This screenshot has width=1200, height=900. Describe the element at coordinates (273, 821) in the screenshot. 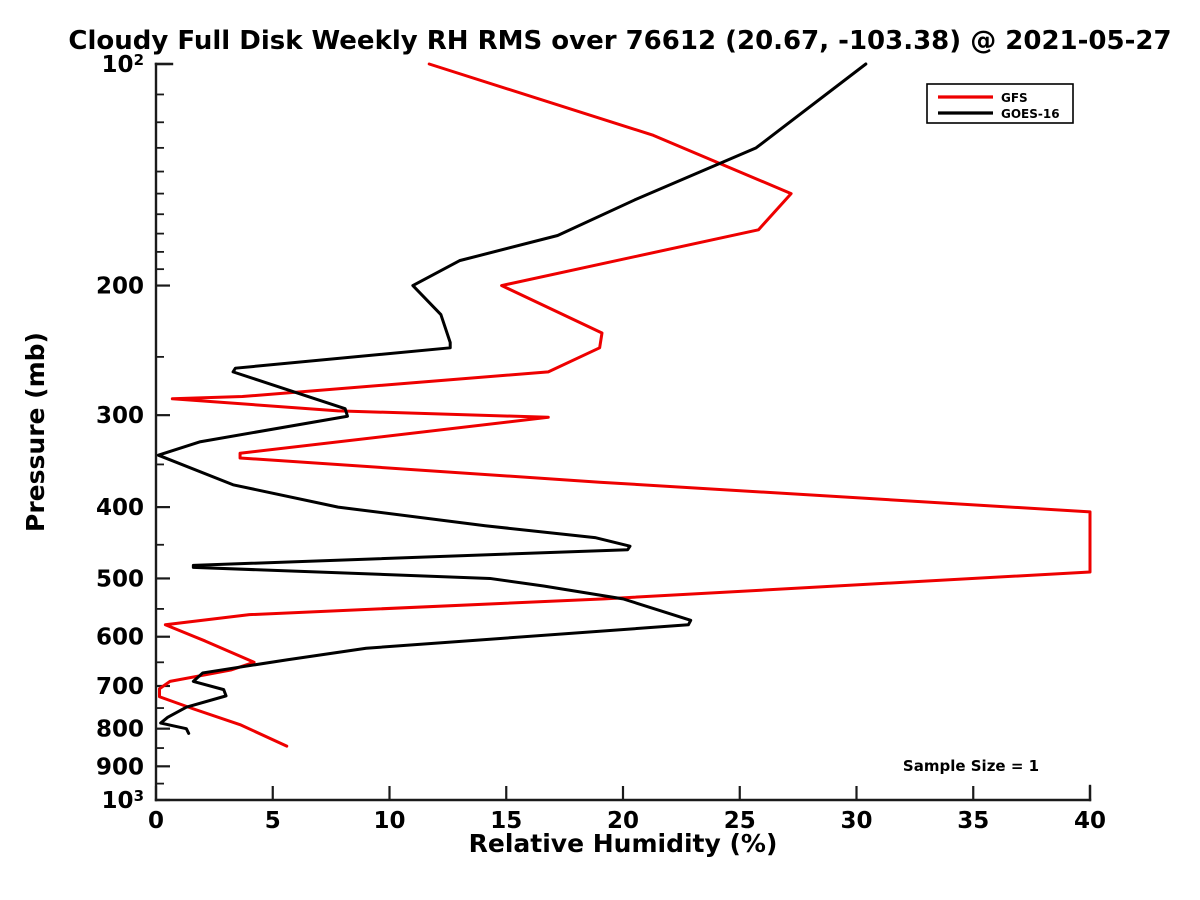

I see `x-tick-label: 5` at that location.